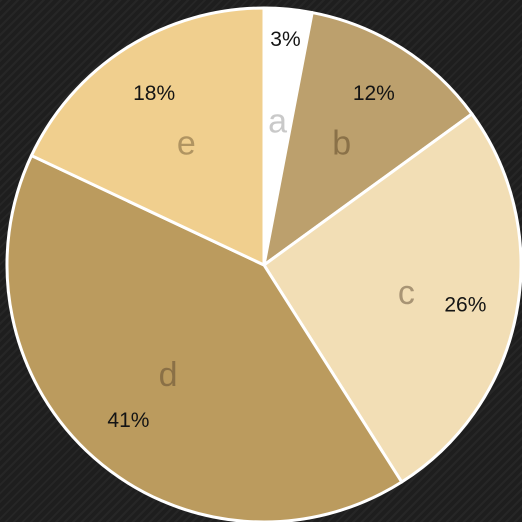  I want to click on slice-value-label-c: 26%, so click(465, 304).